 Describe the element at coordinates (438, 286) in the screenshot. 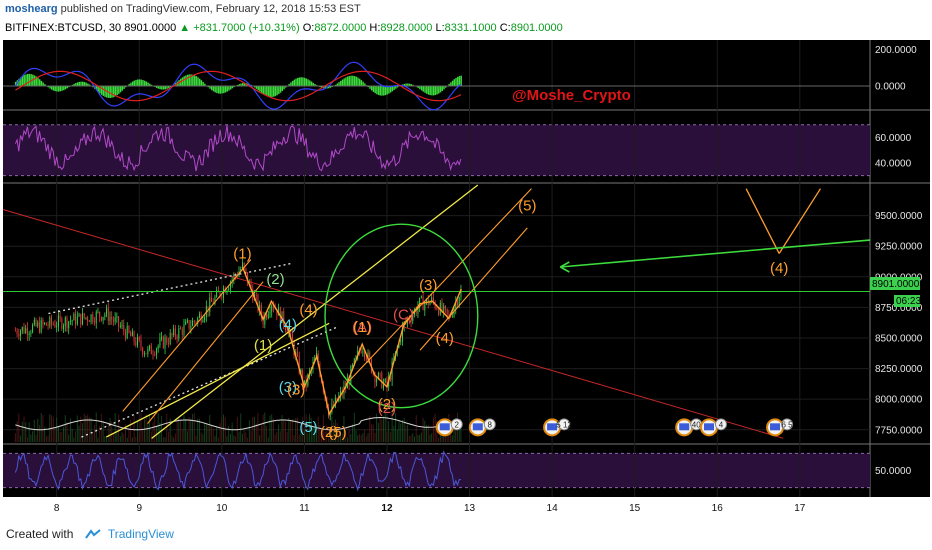

I see `orange-channel-right-upper` at that location.